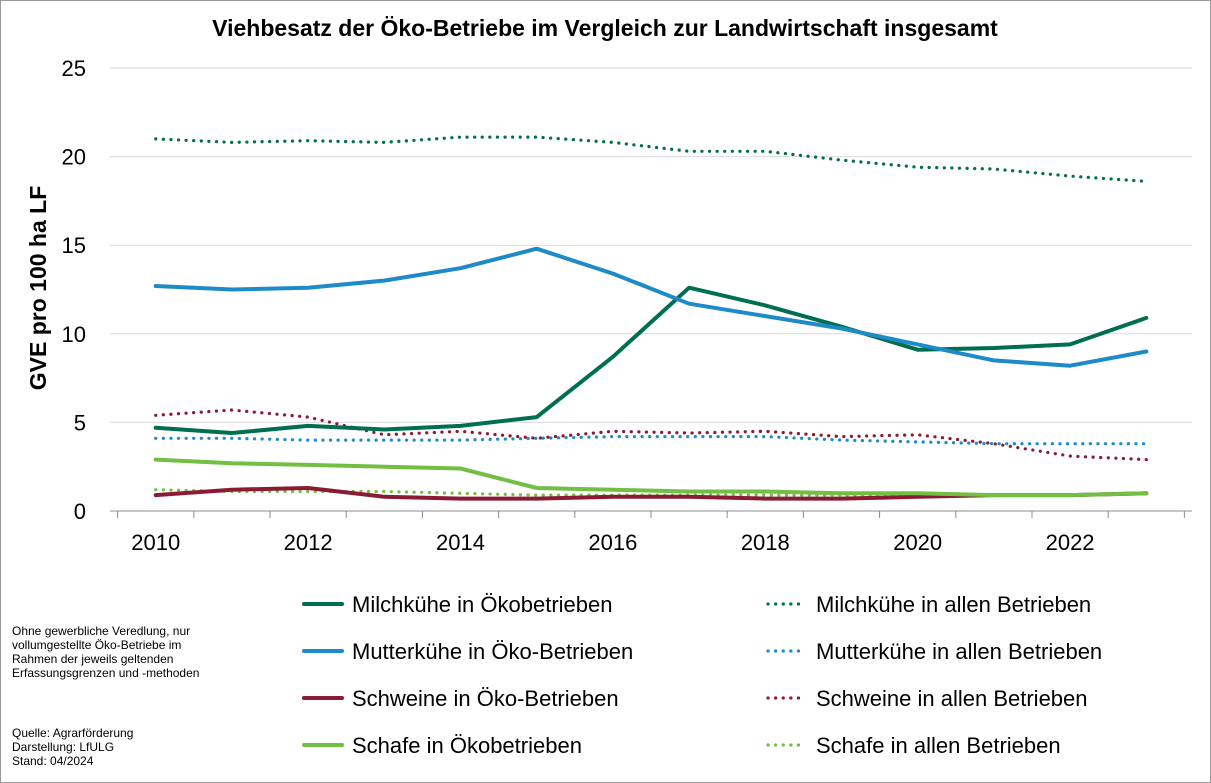 Image resolution: width=1211 pixels, height=783 pixels. What do you see at coordinates (482, 604) in the screenshot?
I see `legend-label: Milchkühe in Ökobetrieben` at bounding box center [482, 604].